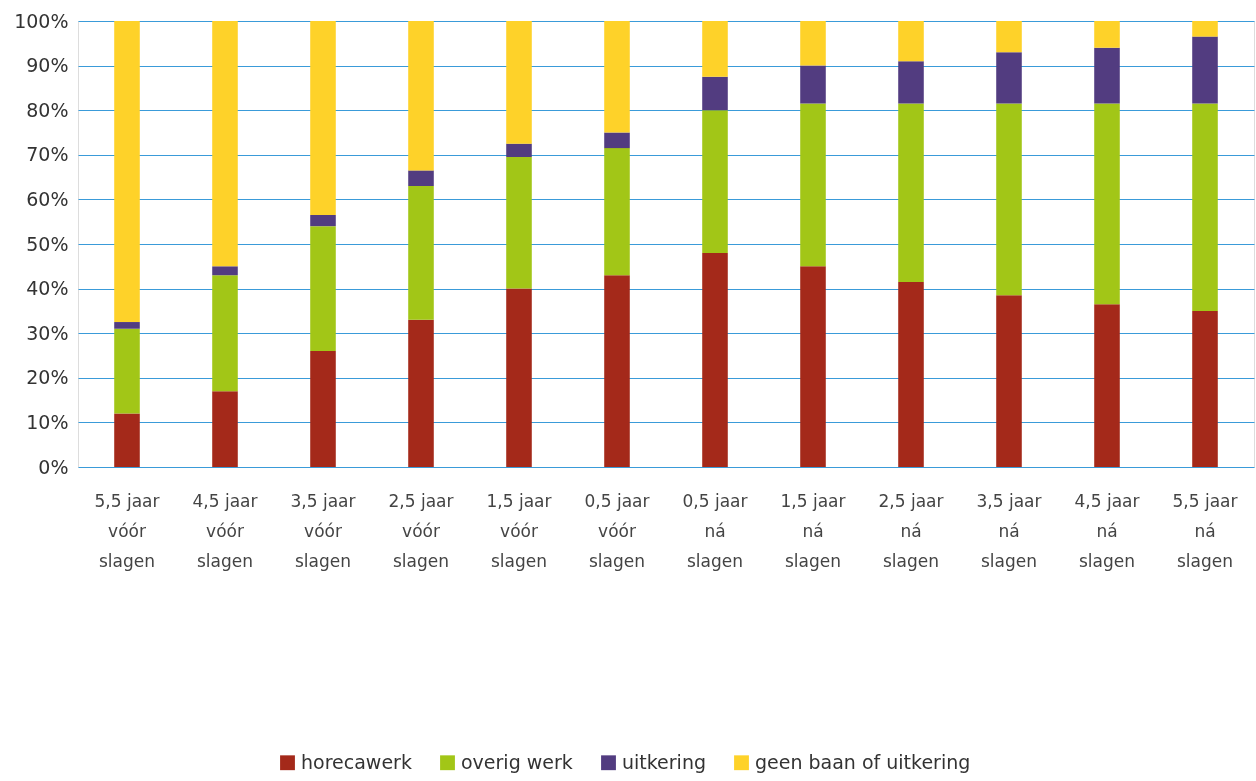 The height and width of the screenshot is (781, 1256). Describe the element at coordinates (421, 530) in the screenshot. I see `x-tick-label: 2,5 jaar vóór slagen` at that location.